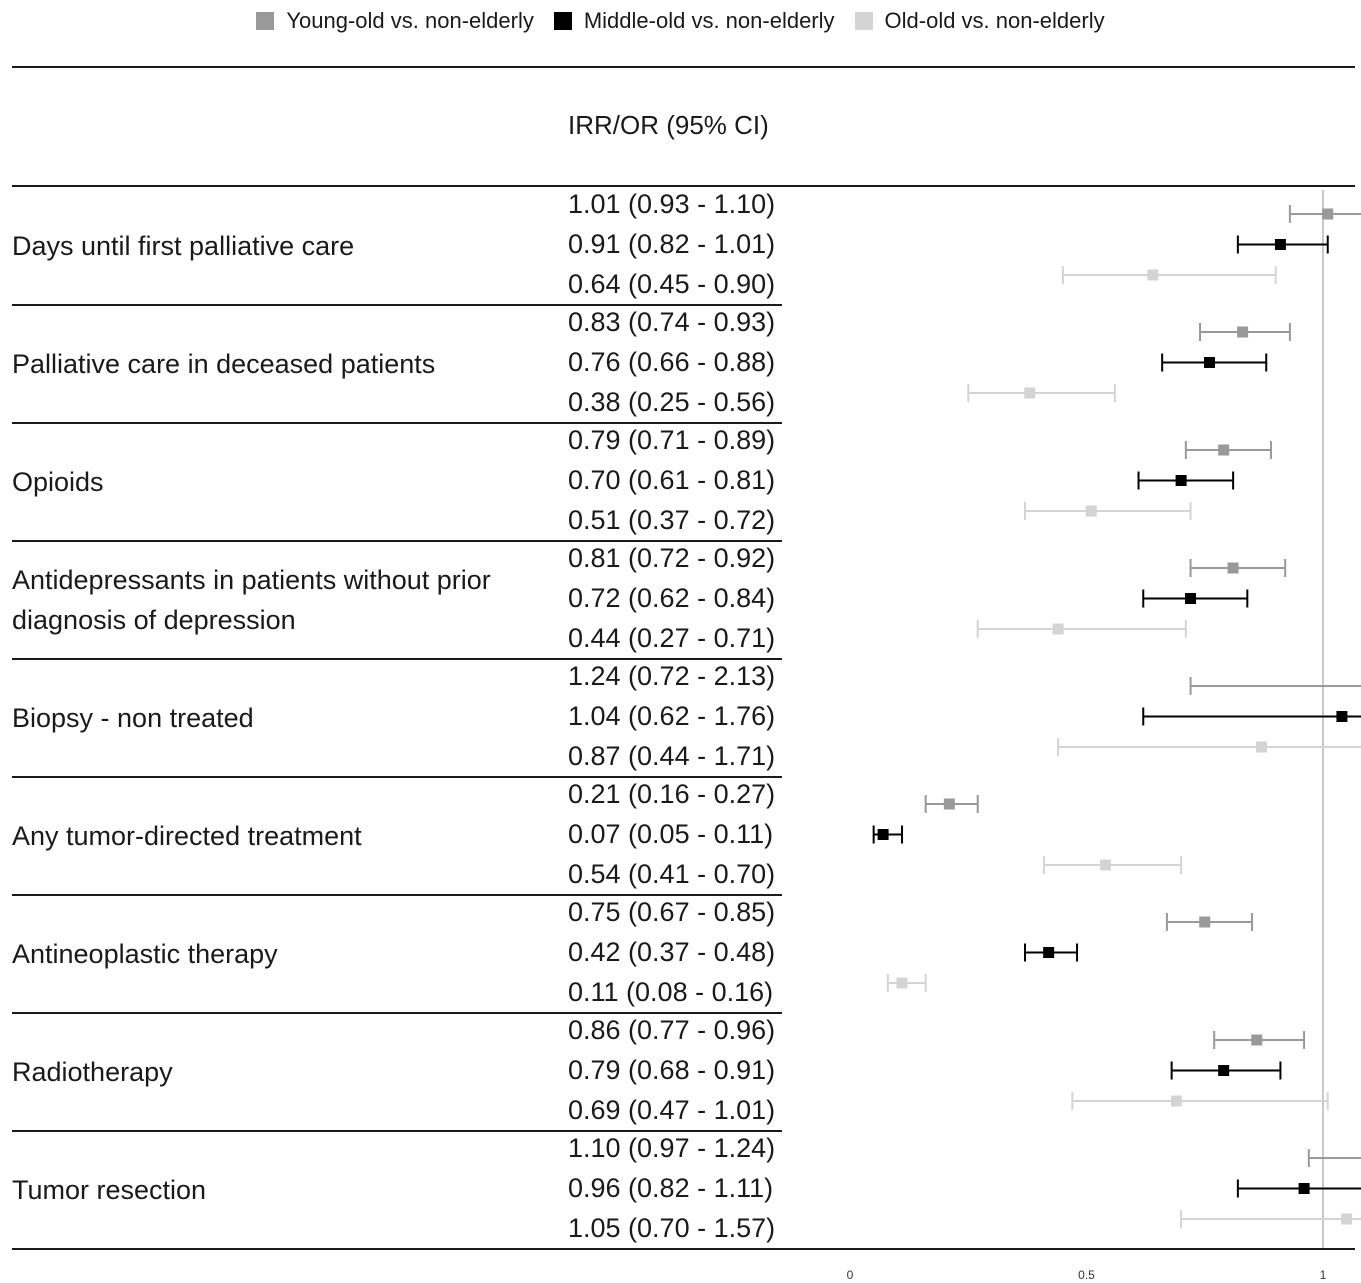 The image size is (1361, 1283). What do you see at coordinates (672, 480) in the screenshot?
I see `ci-value: 0.70 (0.61 - 0.81)` at bounding box center [672, 480].